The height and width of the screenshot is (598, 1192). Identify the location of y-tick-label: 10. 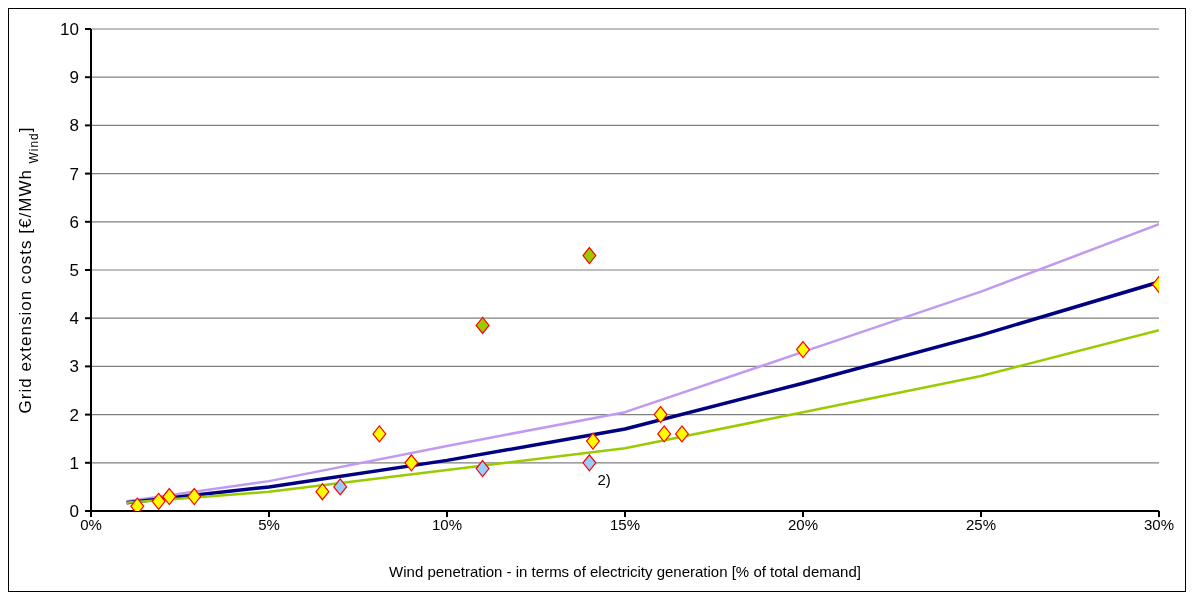
(69, 29).